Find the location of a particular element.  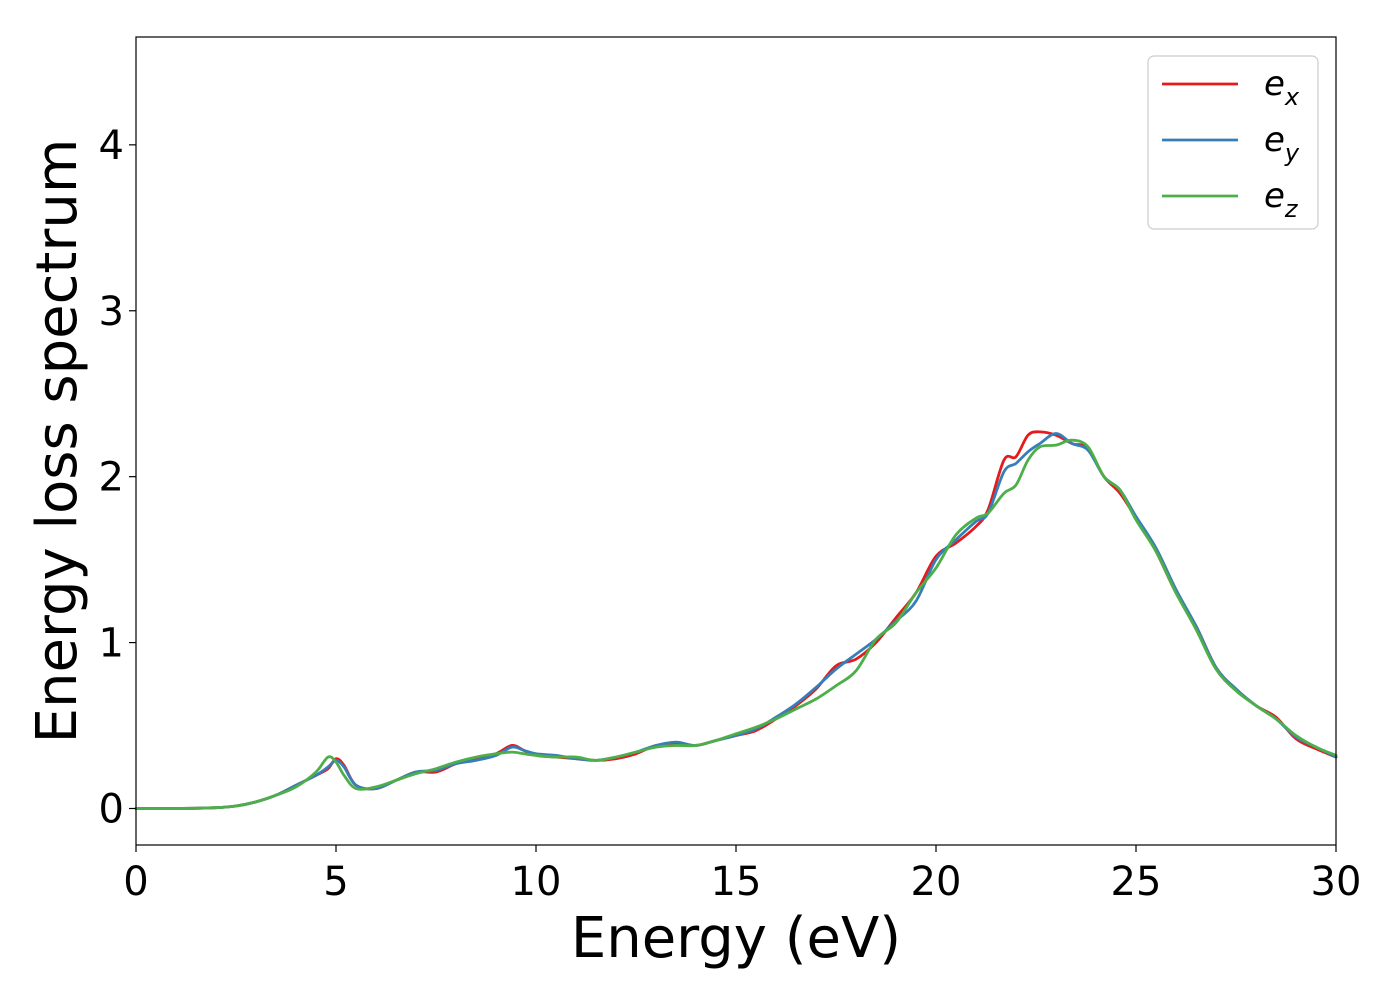

legend-subscript: x is located at coordinates (1292, 97).